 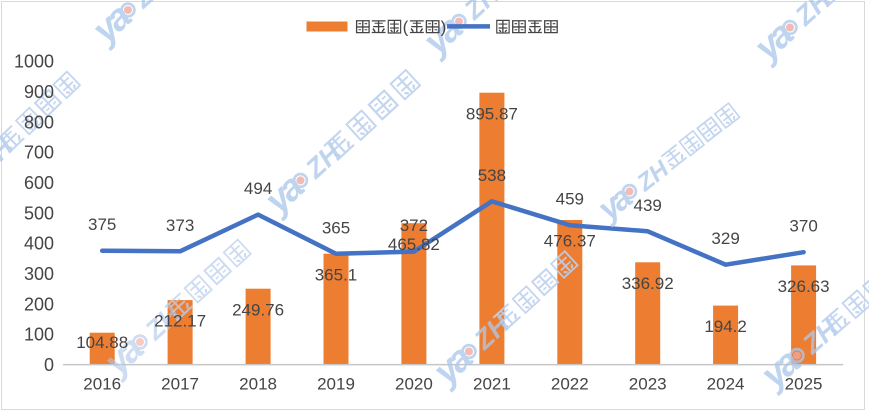 What do you see at coordinates (102, 224) in the screenshot?
I see `svg-text: 375` at bounding box center [102, 224].